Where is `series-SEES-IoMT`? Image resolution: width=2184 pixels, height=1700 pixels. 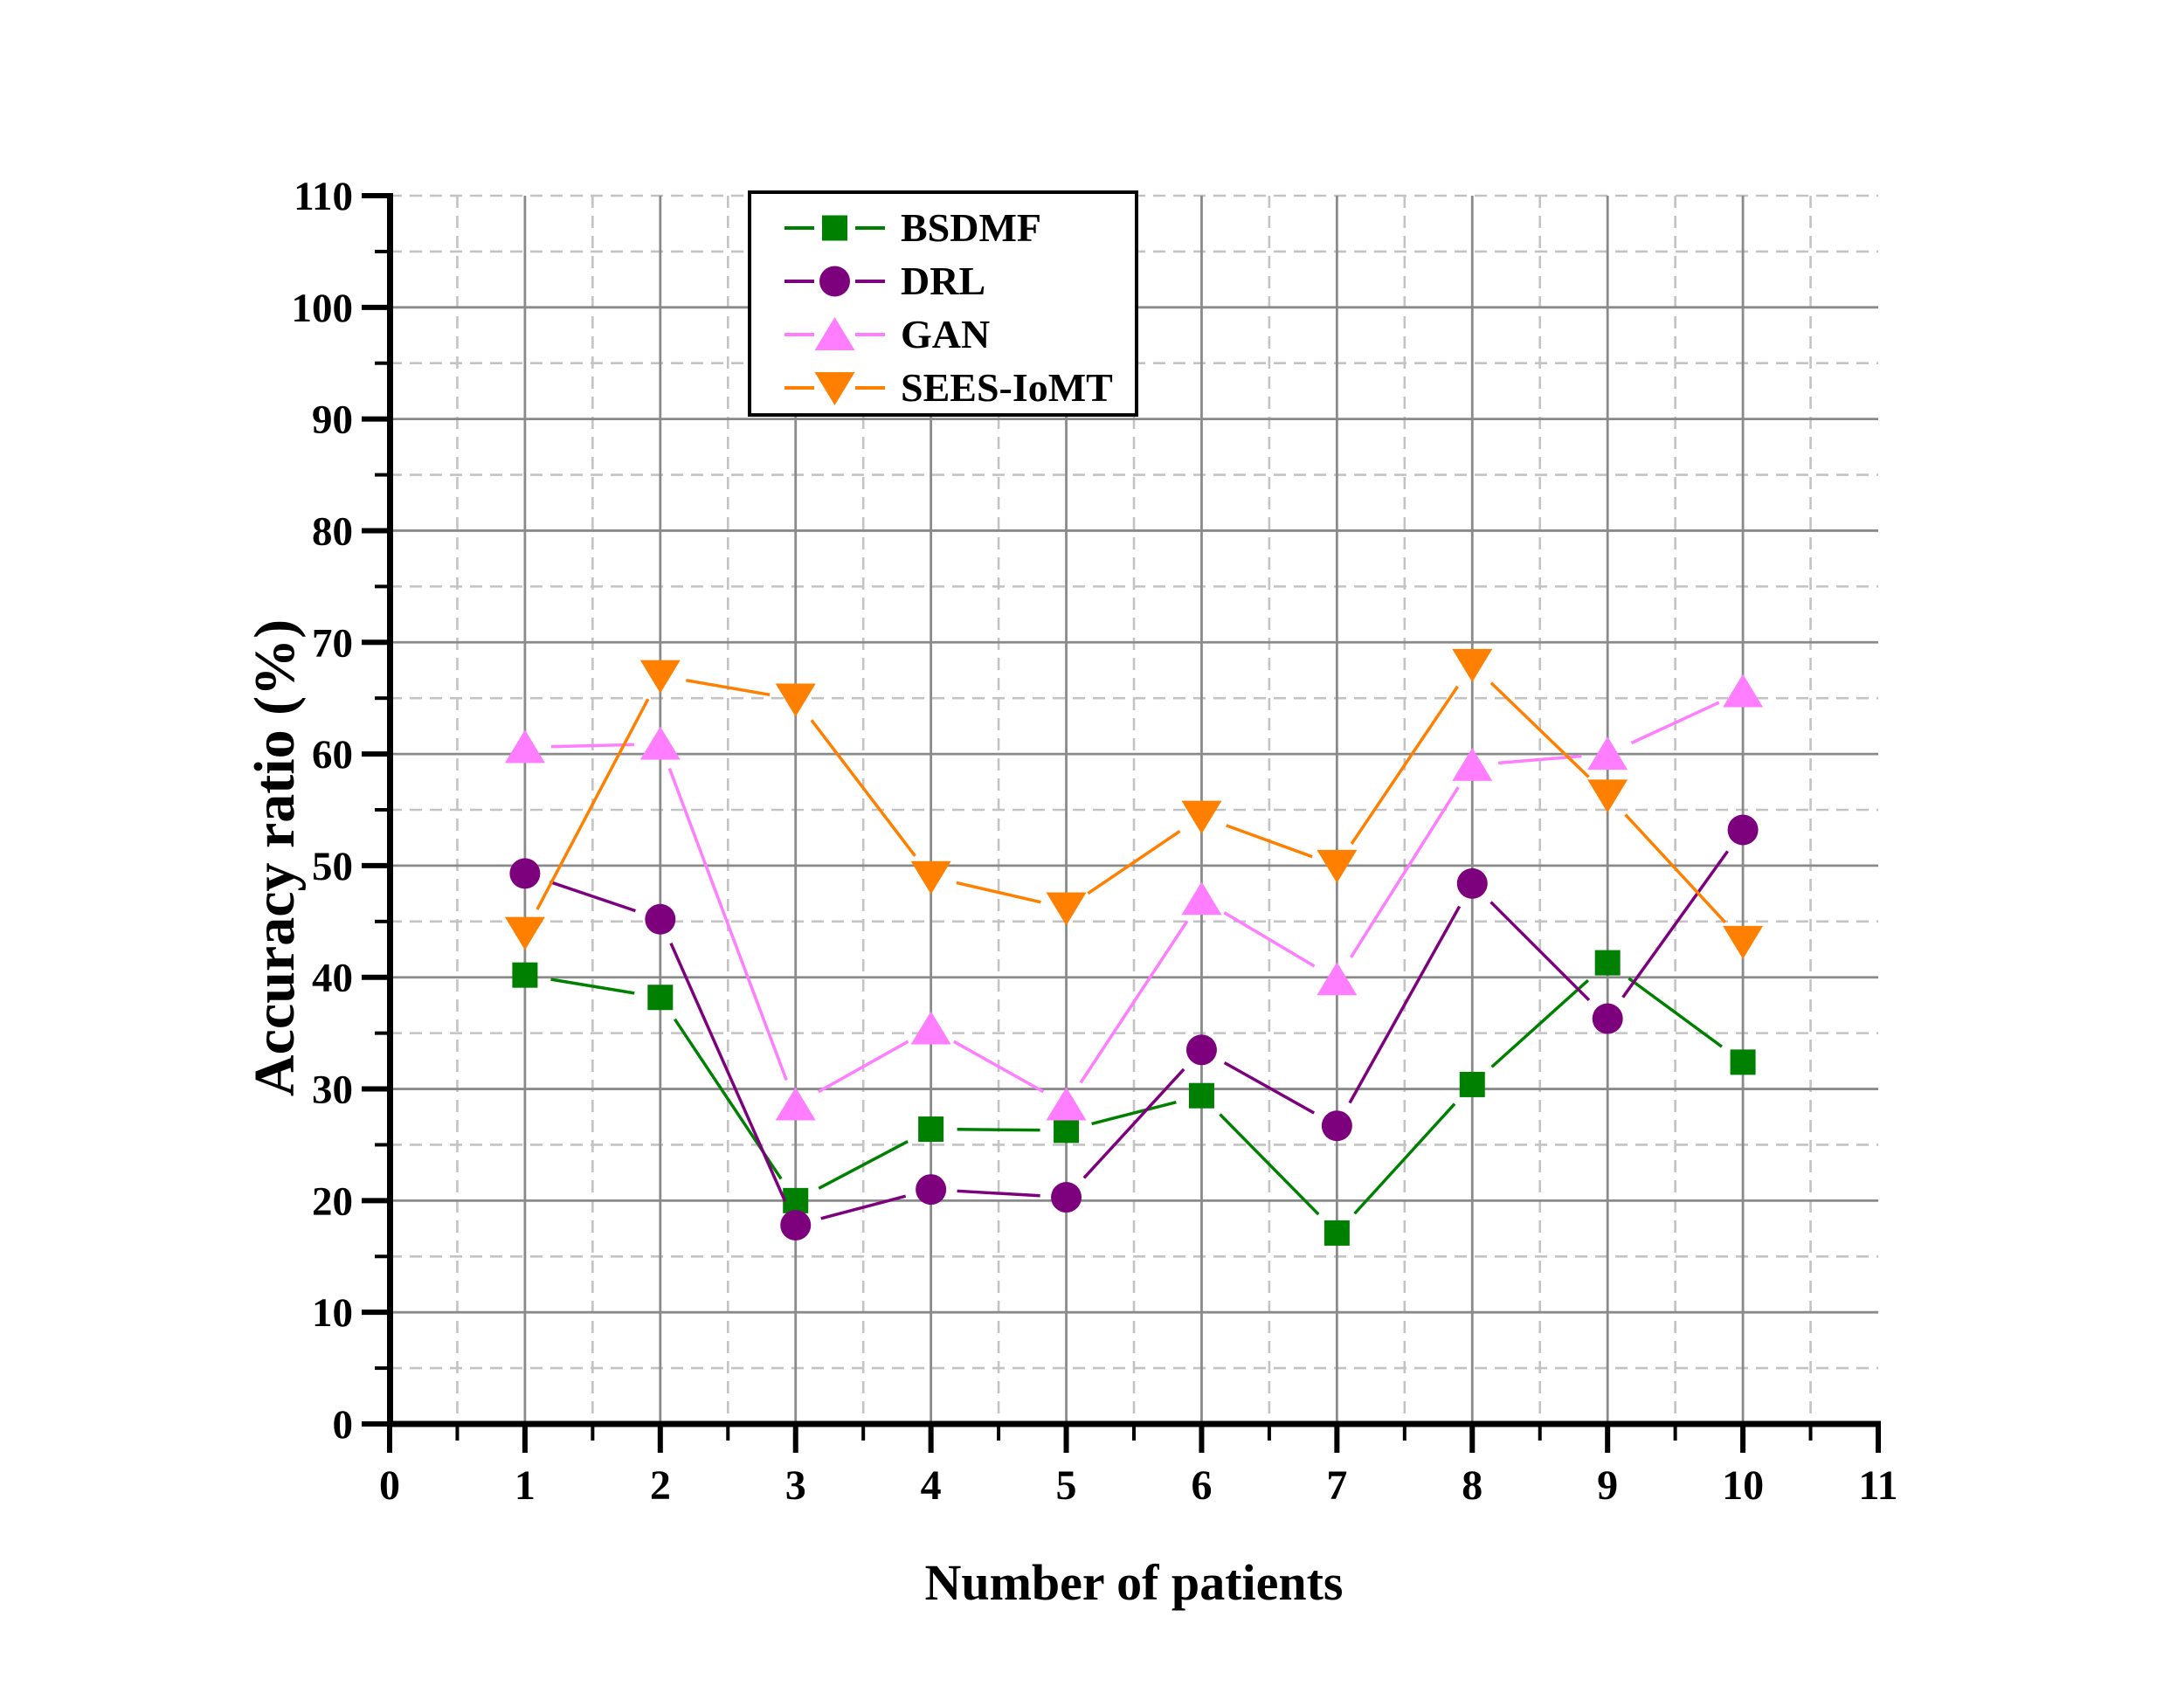
series-SEES-IoMT is located at coordinates (1134, 804).